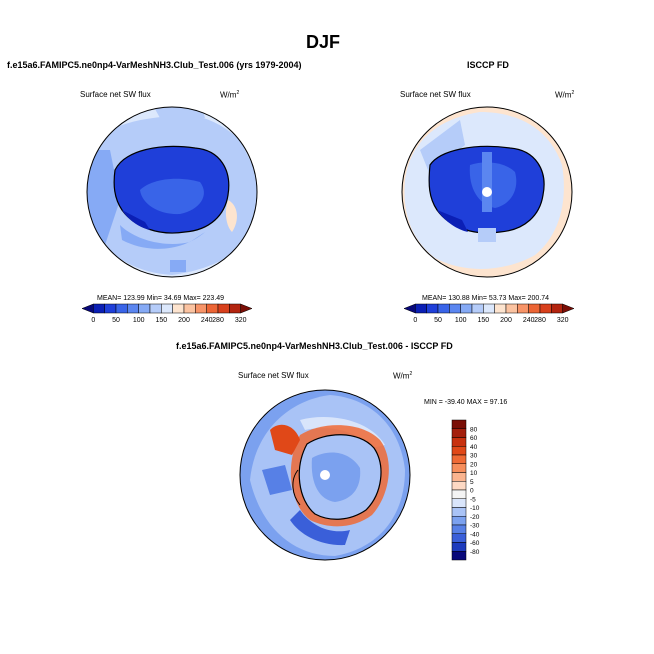 The width and height of the screenshot is (654, 654). I want to click on panel2-map-border, so click(487, 192).